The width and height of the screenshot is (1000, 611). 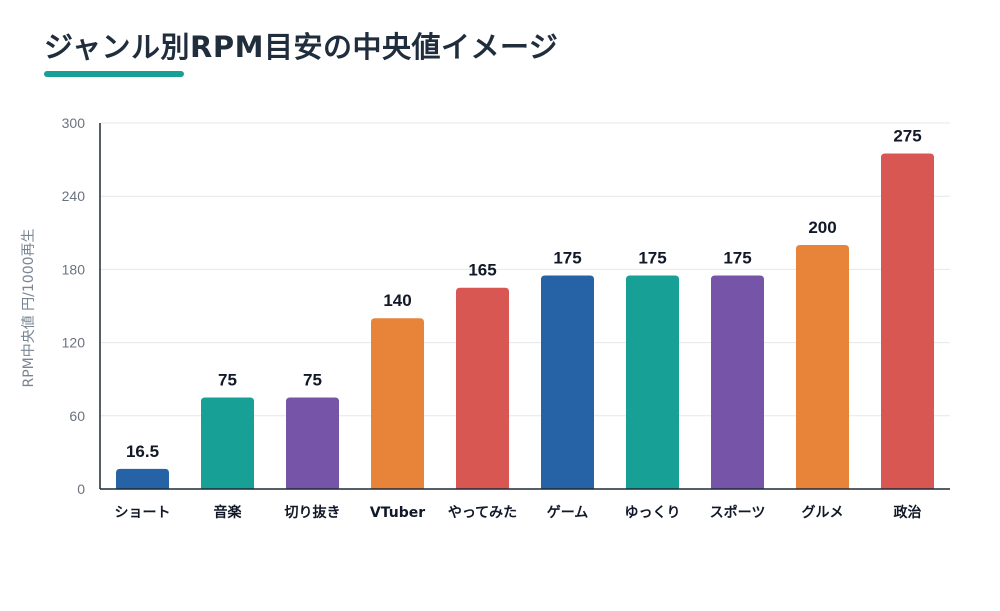 I want to click on y-tick-label: 180, so click(x=74, y=269).